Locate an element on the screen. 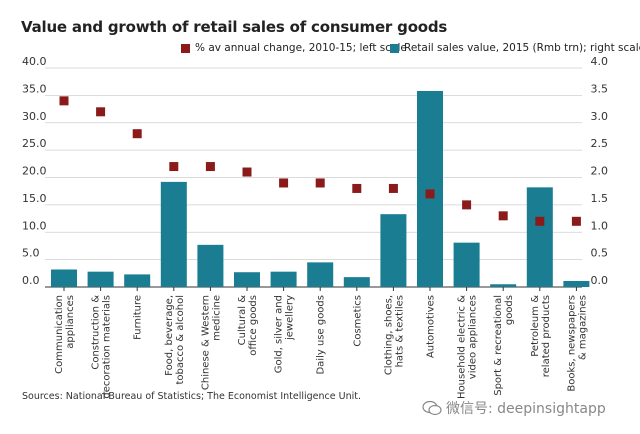 The width and height of the screenshot is (640, 434). right-axis: 0.0 0.5 1.0 1.5 2.0 2.5 3.0 3.5 4.0 is located at coordinates (600, 171).